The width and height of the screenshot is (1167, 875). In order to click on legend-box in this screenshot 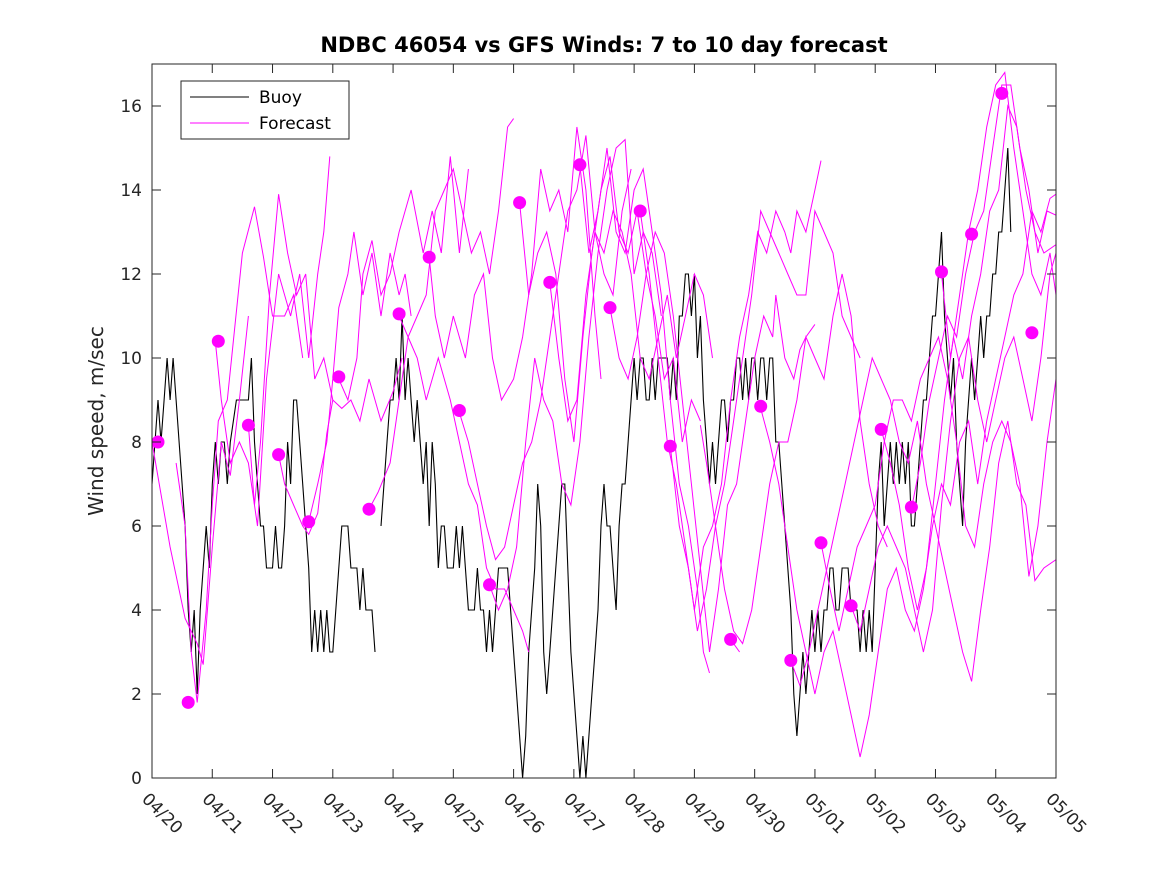, I will do `click(265, 110)`.